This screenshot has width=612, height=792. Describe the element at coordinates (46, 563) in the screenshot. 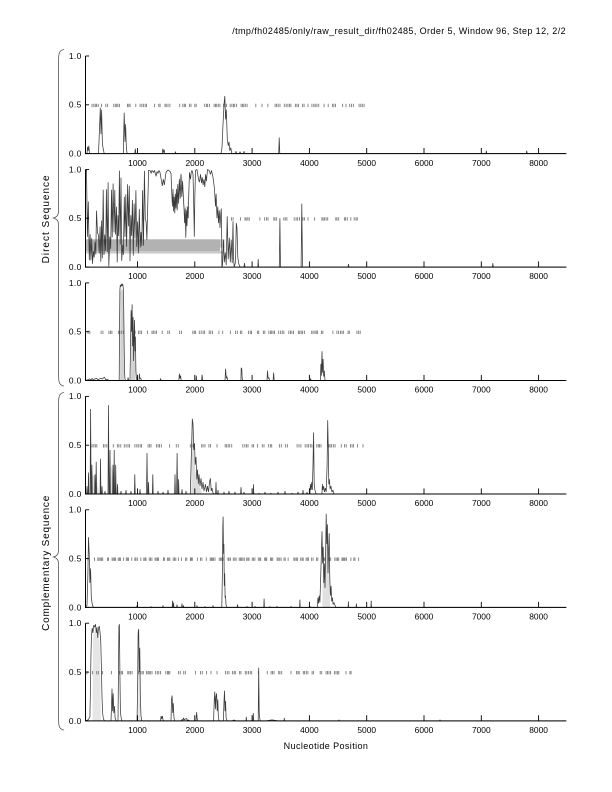

I see `svg-text: Complementary Sequence` at that location.